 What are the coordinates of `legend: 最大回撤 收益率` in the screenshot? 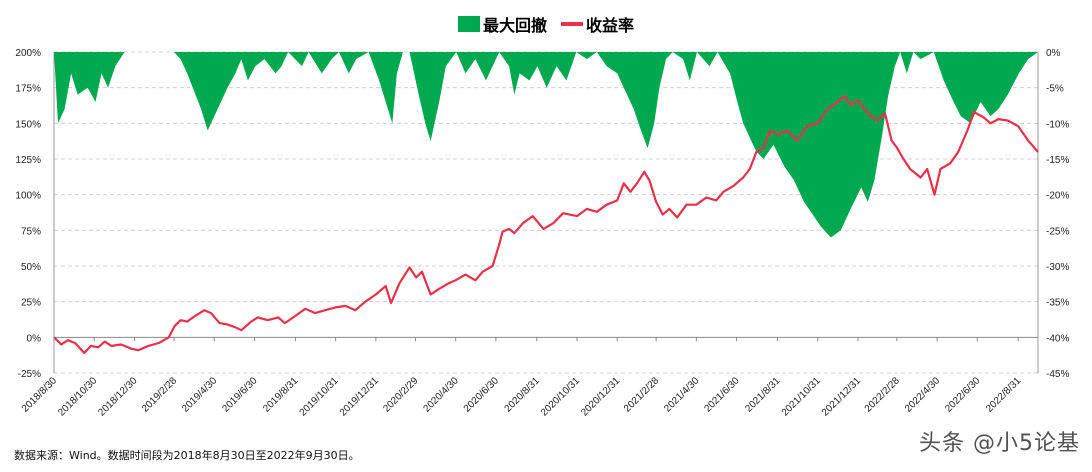 It's located at (546, 24).